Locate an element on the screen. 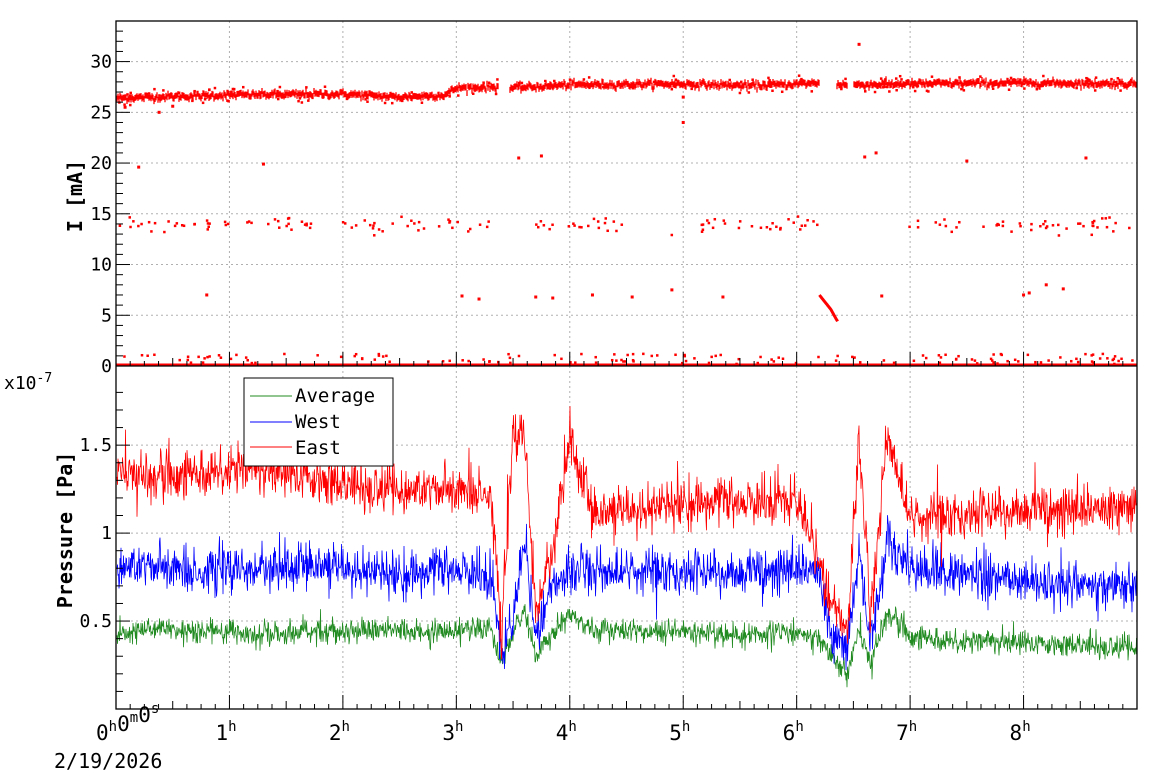  x-tick-label: 2h is located at coordinates (339, 732).